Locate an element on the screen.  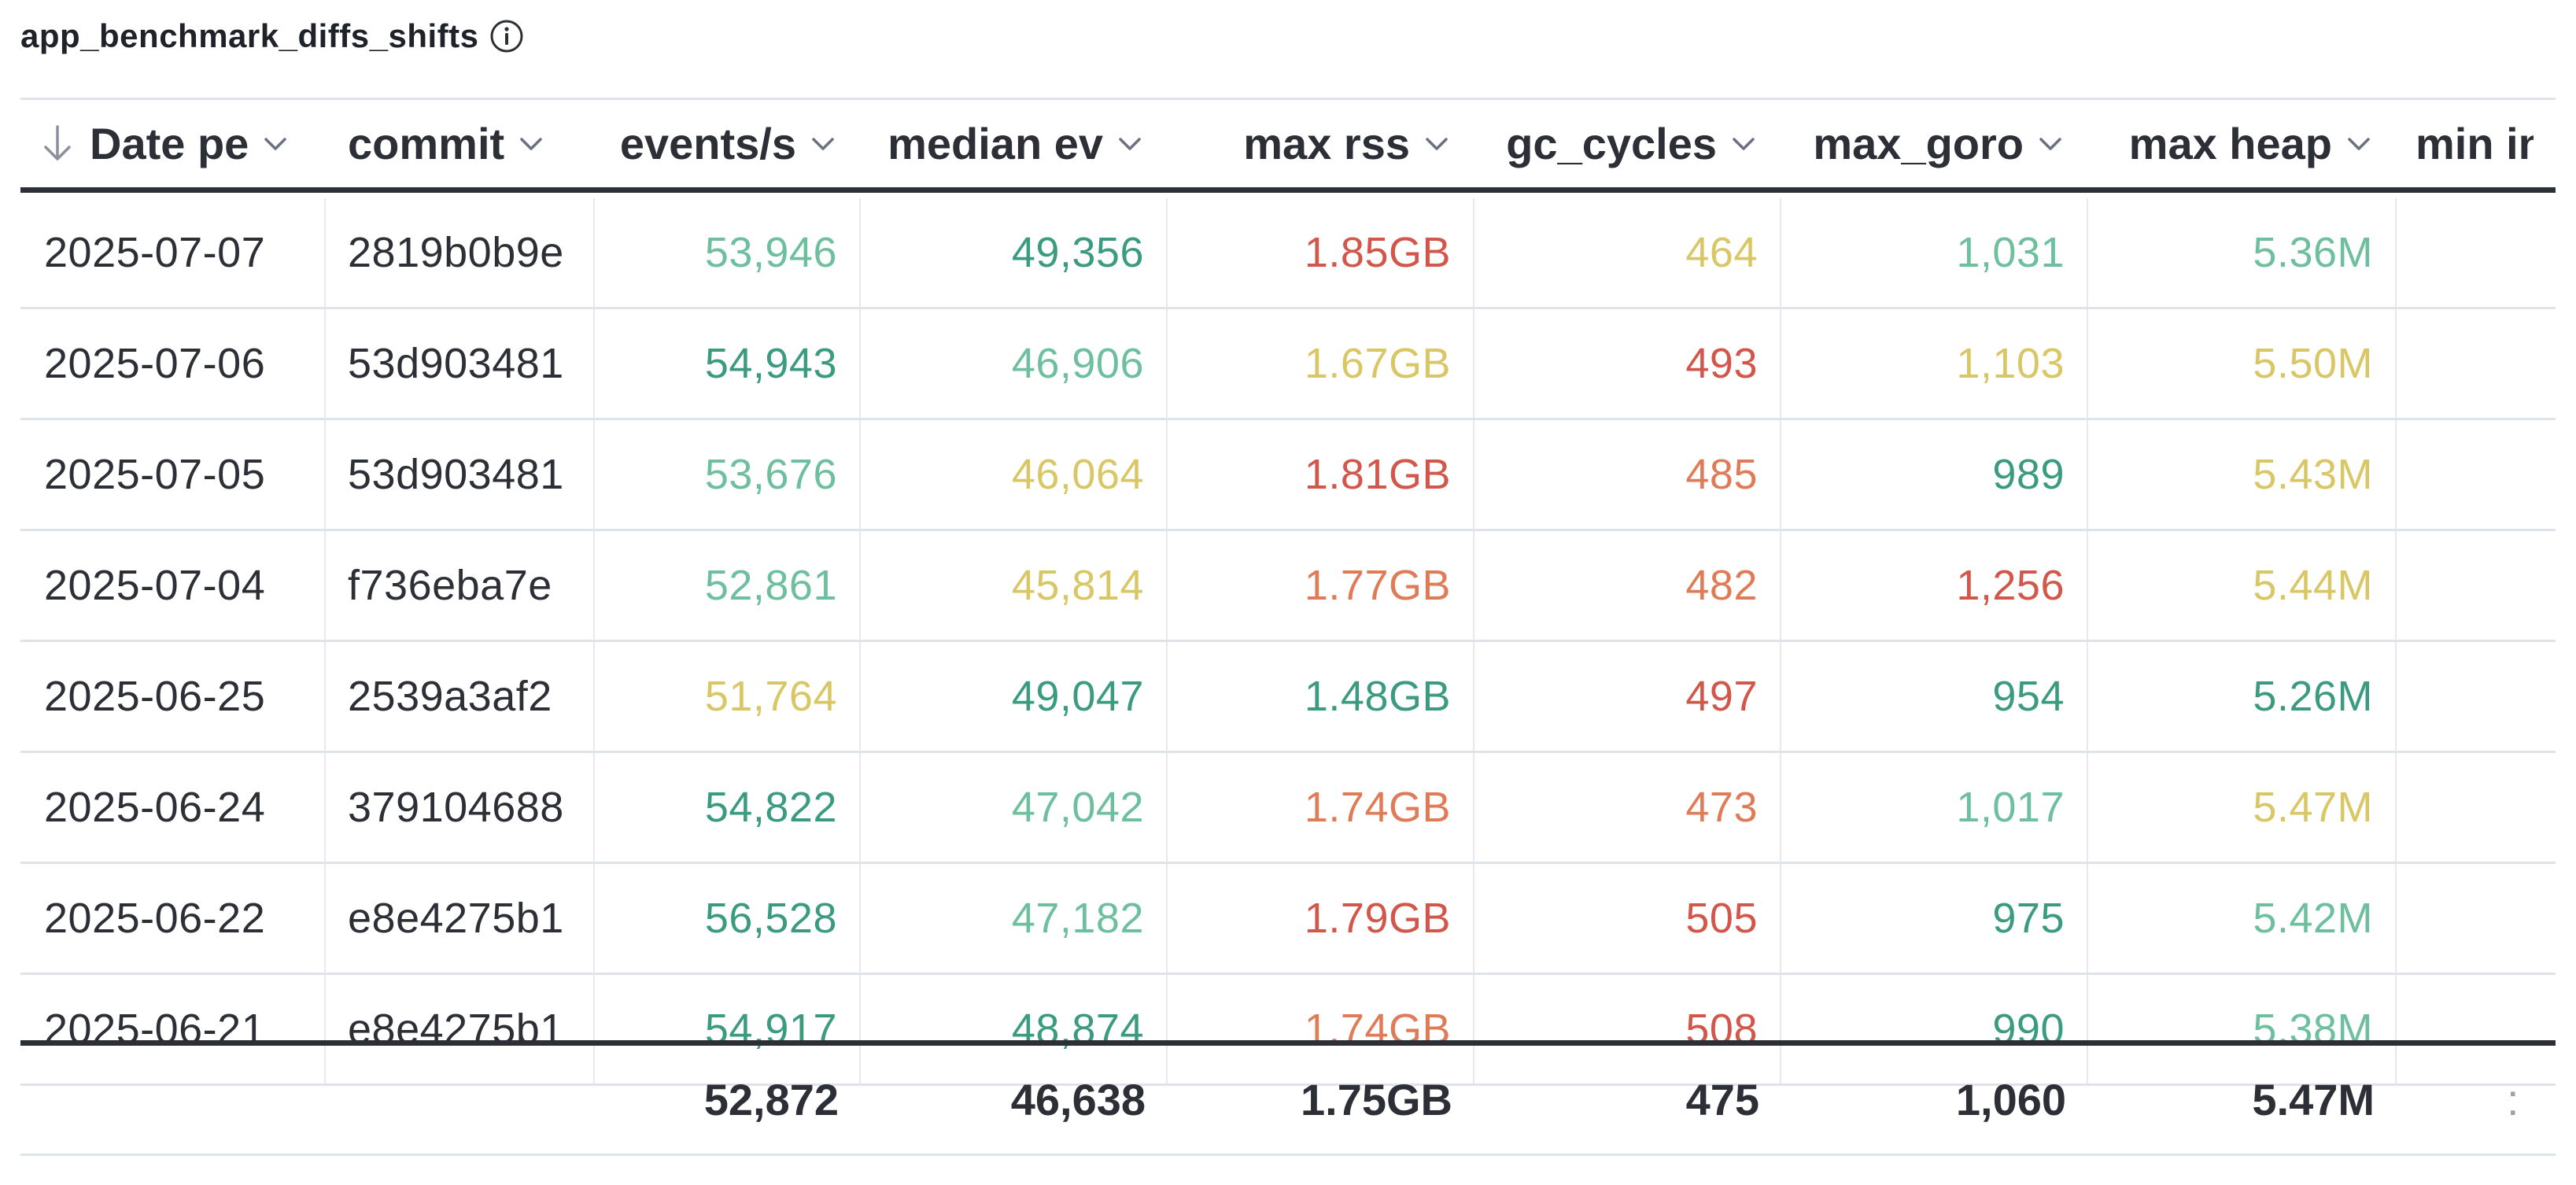
cell-gc: 493 is located at coordinates (1627, 363).